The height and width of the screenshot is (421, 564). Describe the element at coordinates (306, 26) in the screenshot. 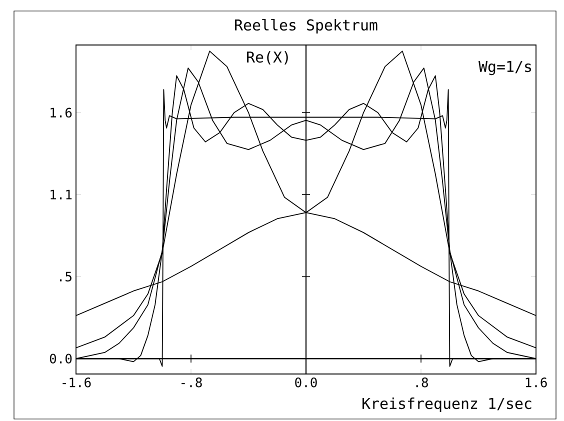

I see `chart-title: Reelles Spektrum` at that location.